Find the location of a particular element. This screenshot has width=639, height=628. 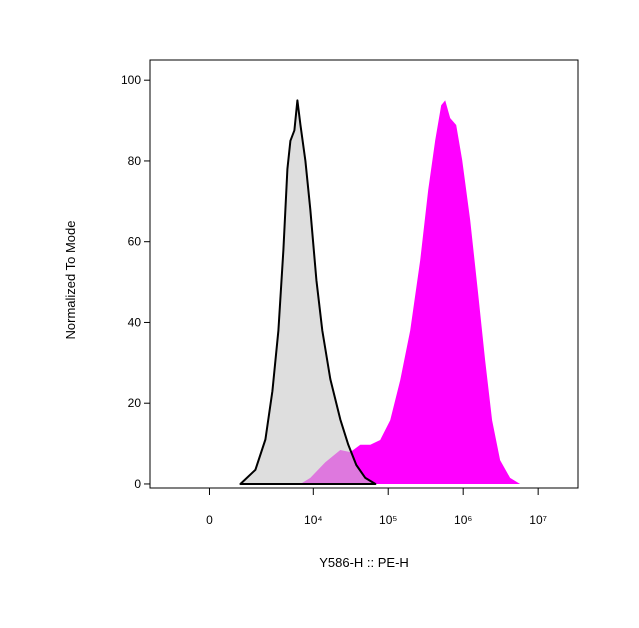

y-tick-label: 0 is located at coordinates (137, 484).